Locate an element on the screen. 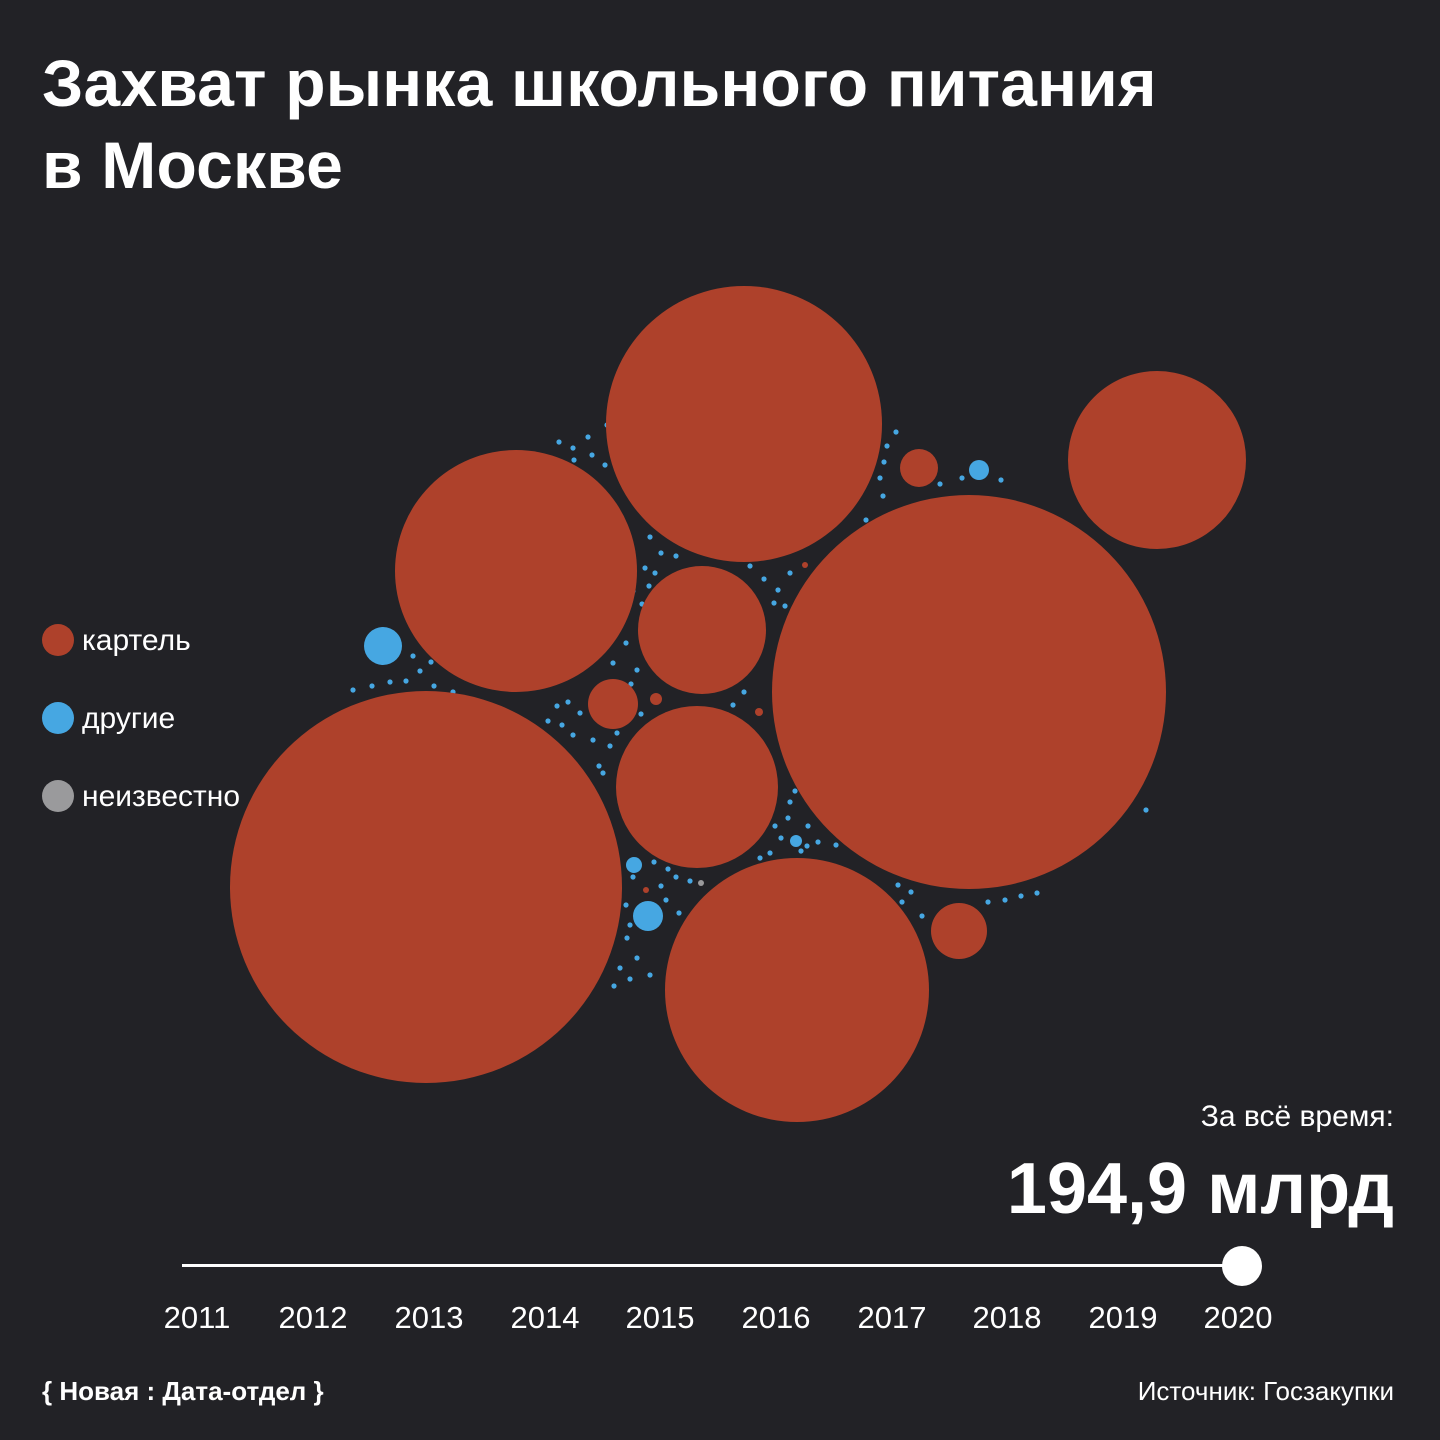  chart-title: Захват рынка школьного питания в Москве is located at coordinates (692, 124).